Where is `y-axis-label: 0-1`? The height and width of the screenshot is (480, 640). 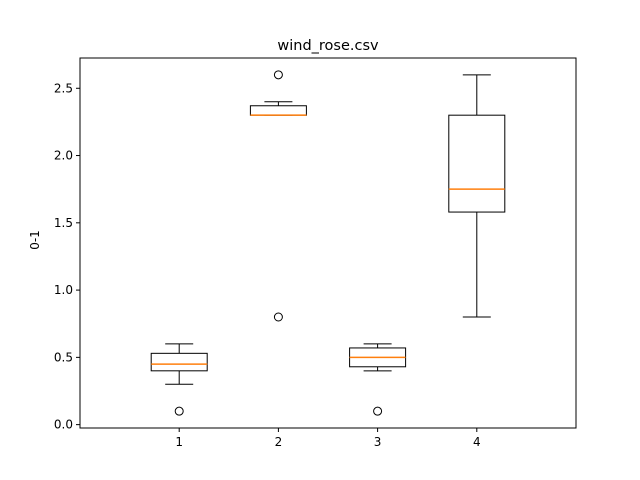 y-axis-label: 0-1 is located at coordinates (35, 240).